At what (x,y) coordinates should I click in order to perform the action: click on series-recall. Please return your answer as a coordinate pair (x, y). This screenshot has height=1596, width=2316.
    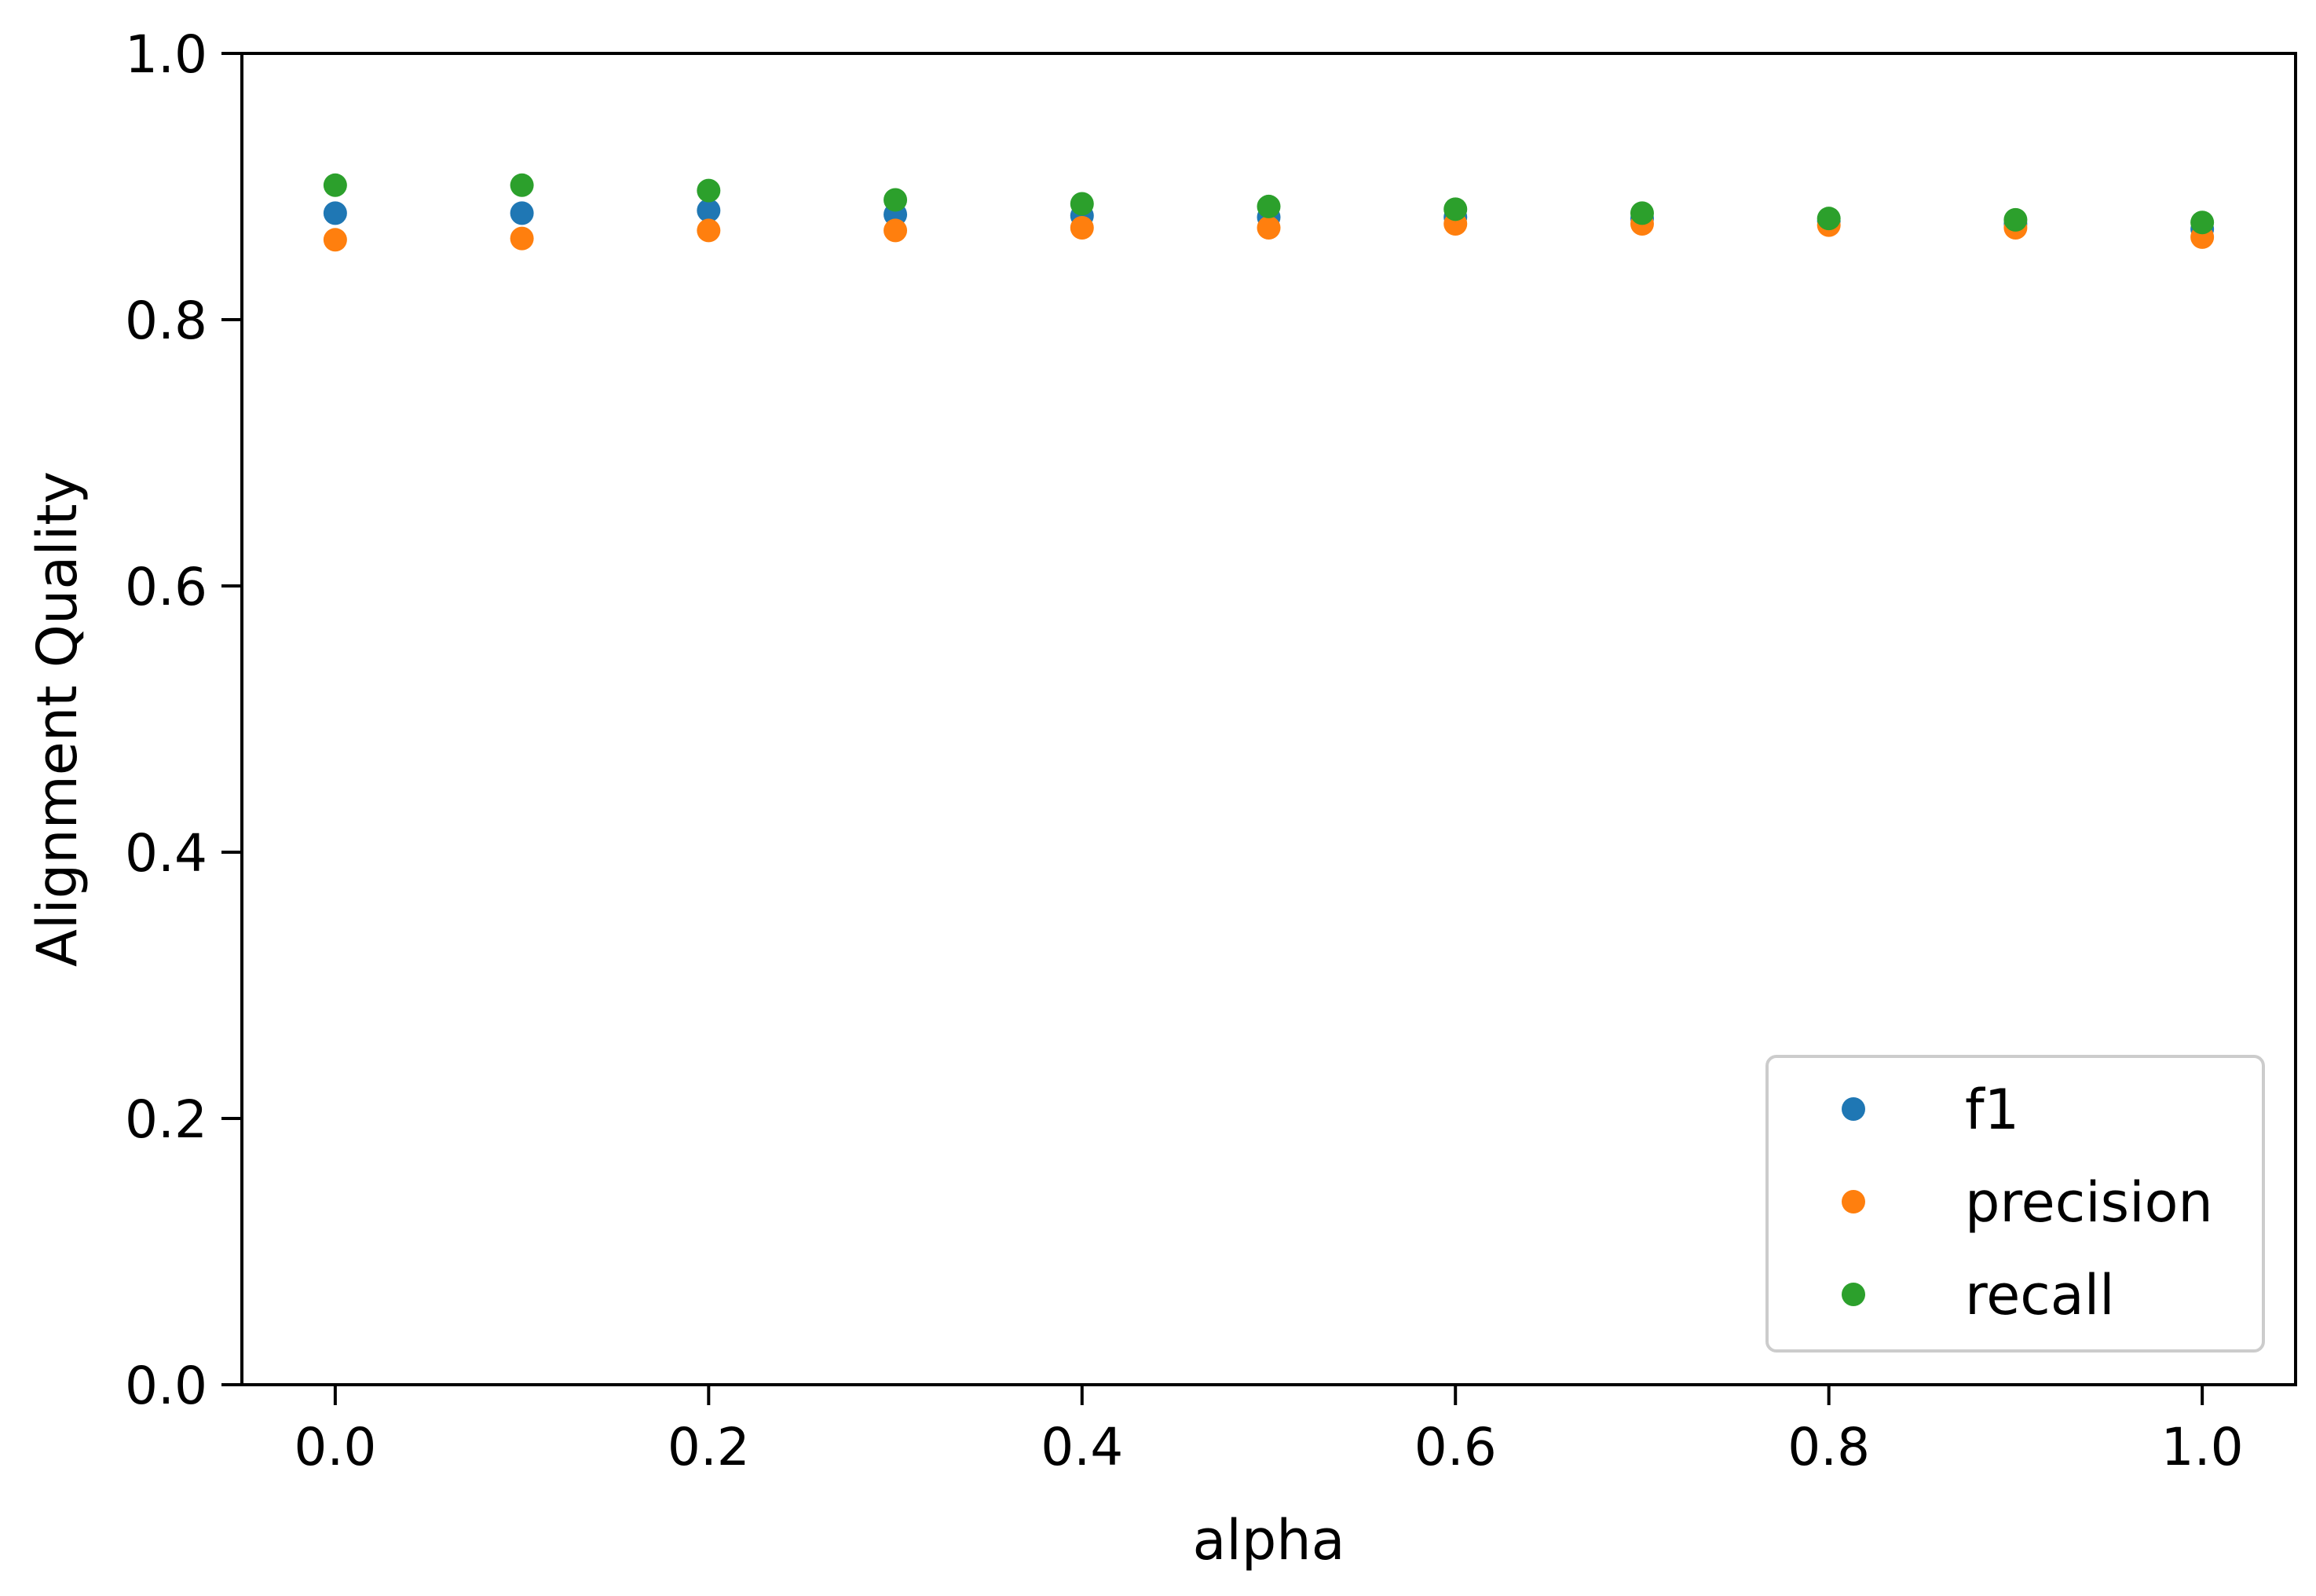
    Looking at the image, I should click on (1269, 204).